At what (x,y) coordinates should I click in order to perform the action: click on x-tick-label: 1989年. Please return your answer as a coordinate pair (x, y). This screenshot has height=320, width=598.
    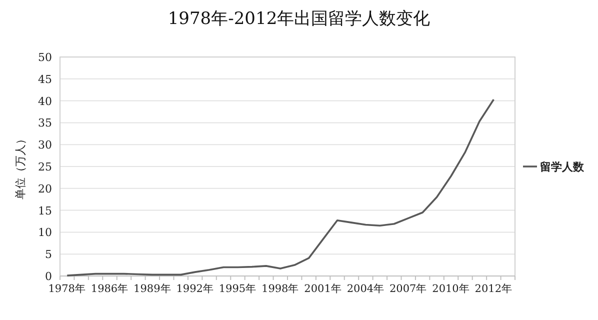
    Looking at the image, I should click on (153, 289).